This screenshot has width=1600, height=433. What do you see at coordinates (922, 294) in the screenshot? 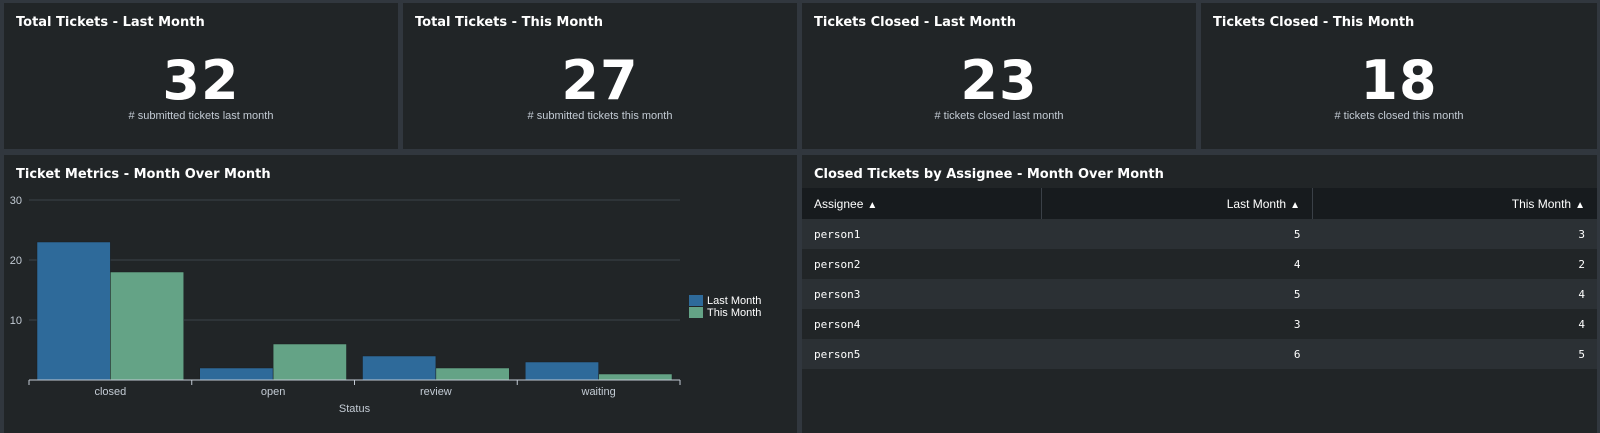
I see `cell-assignee: person3` at bounding box center [922, 294].